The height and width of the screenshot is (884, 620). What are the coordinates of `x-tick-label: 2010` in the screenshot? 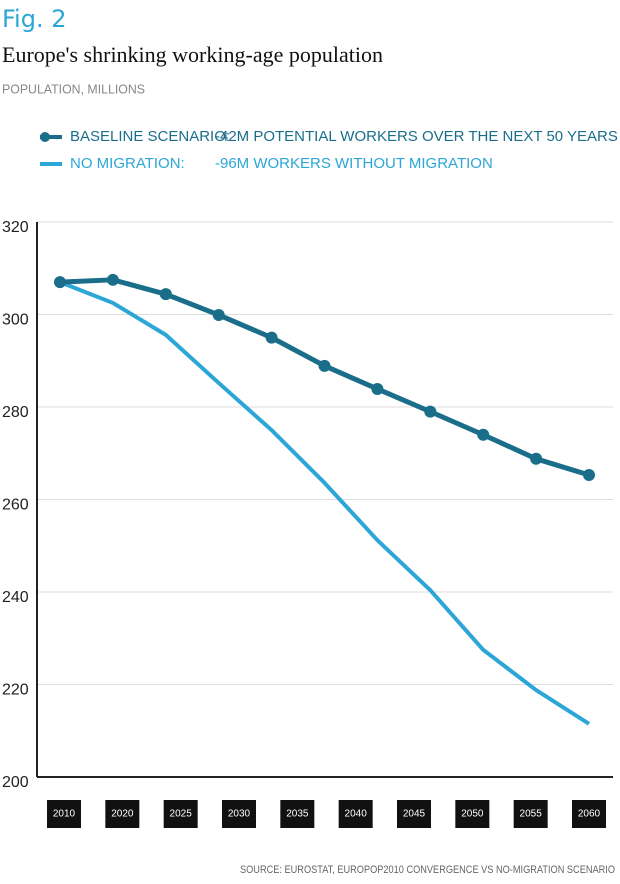 It's located at (64, 814).